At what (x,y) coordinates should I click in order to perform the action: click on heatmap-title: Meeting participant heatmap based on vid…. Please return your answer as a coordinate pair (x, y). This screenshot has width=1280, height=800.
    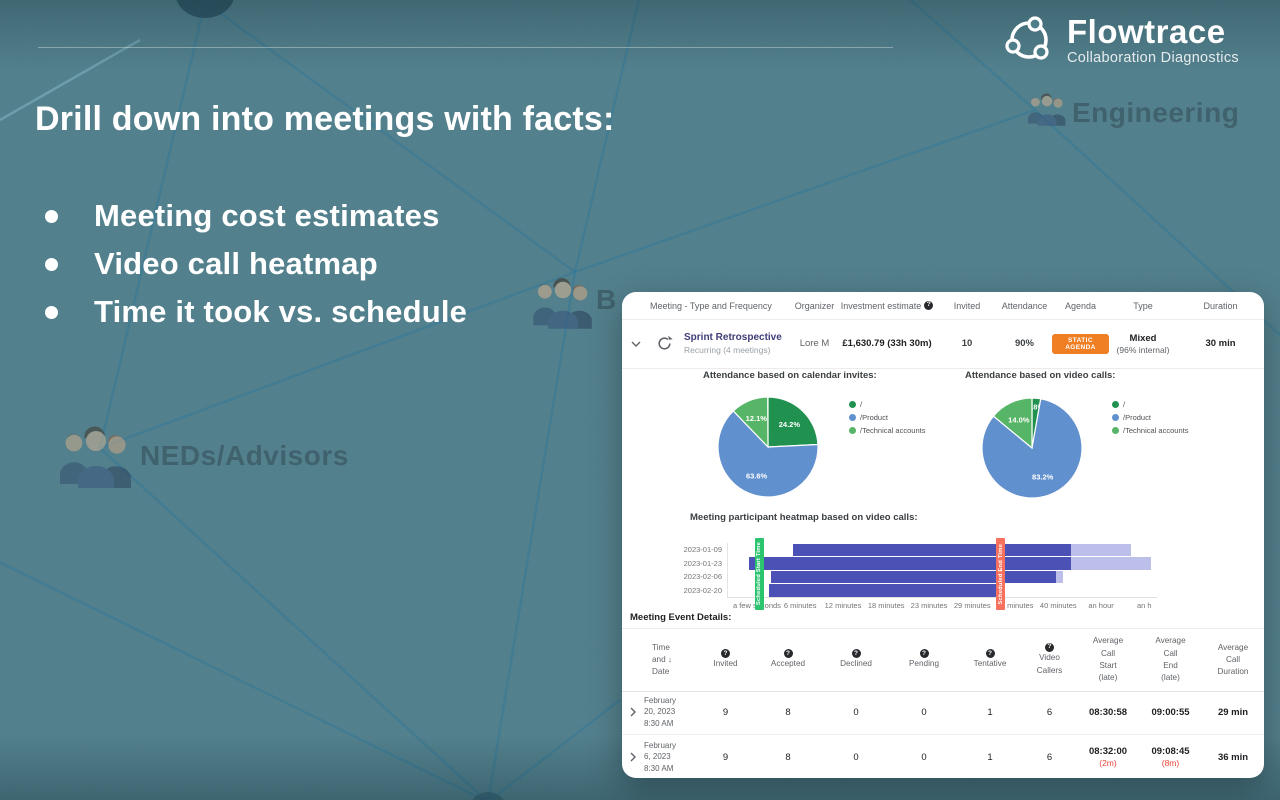
    Looking at the image, I should click on (804, 517).